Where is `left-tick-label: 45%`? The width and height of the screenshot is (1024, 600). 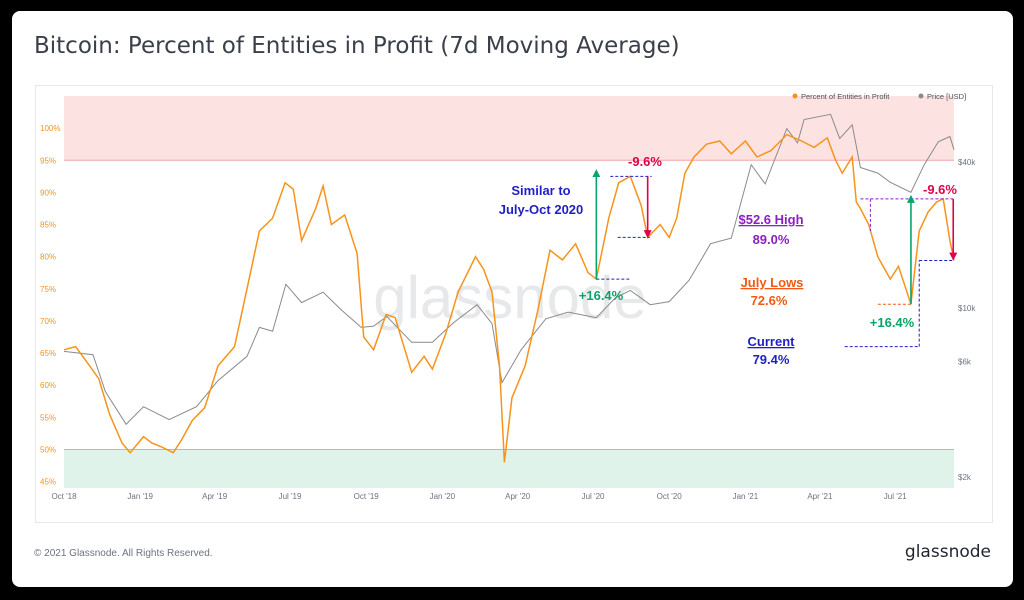
left-tick-label: 45% is located at coordinates (48, 482).